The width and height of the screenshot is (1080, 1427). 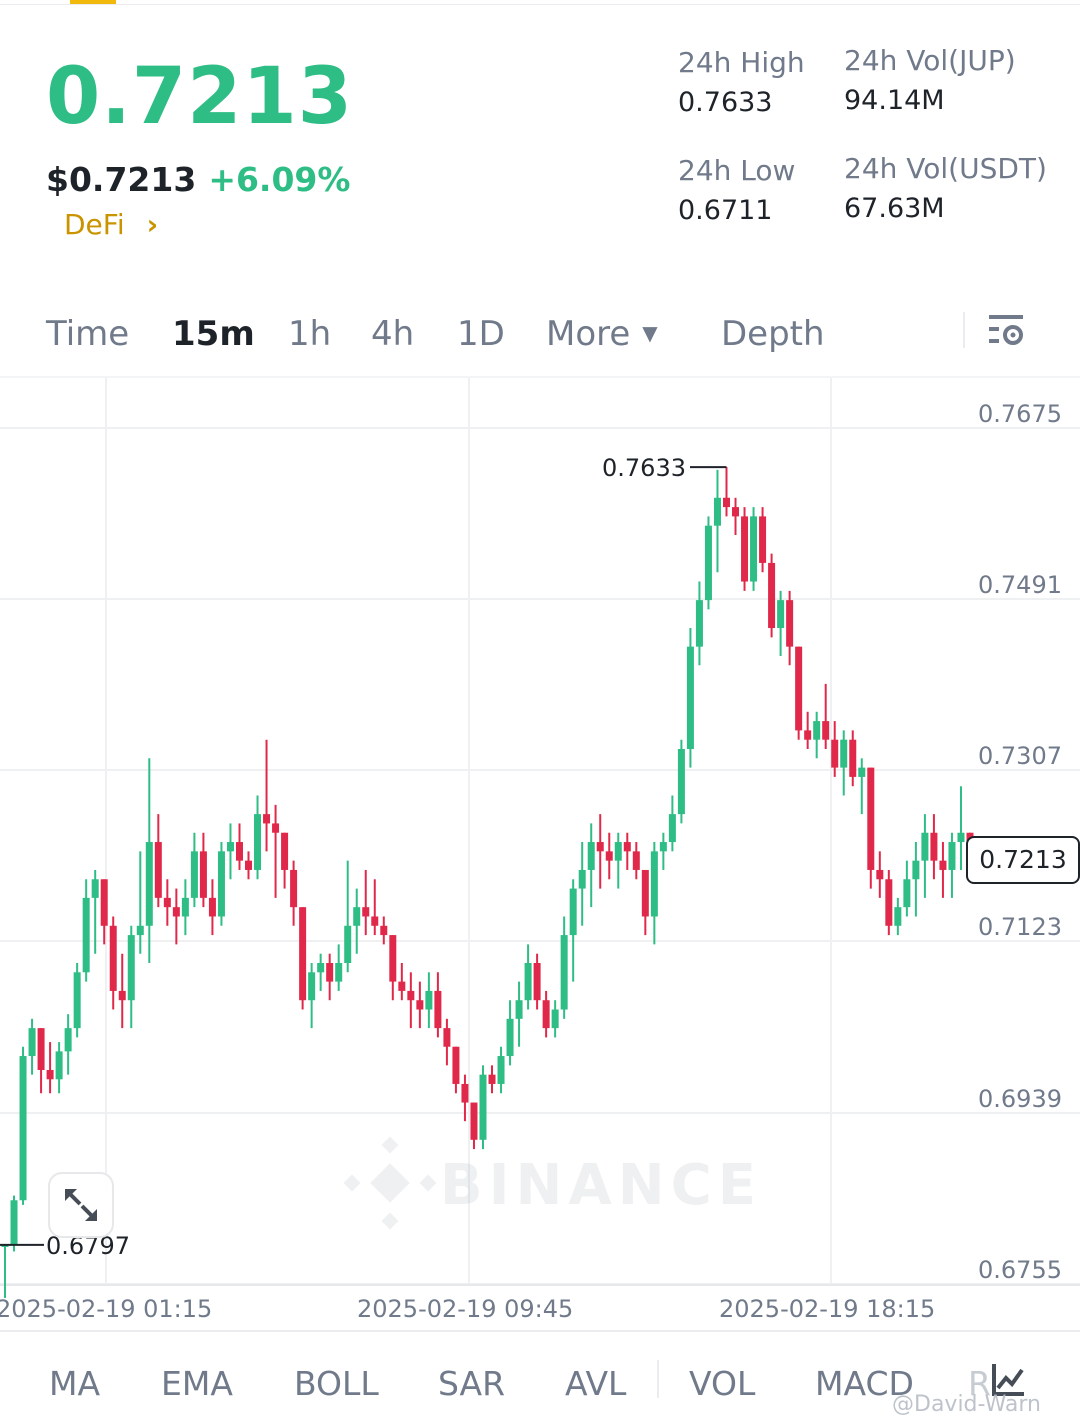 I want to click on tabs-bottom-divider, so click(x=540, y=377).